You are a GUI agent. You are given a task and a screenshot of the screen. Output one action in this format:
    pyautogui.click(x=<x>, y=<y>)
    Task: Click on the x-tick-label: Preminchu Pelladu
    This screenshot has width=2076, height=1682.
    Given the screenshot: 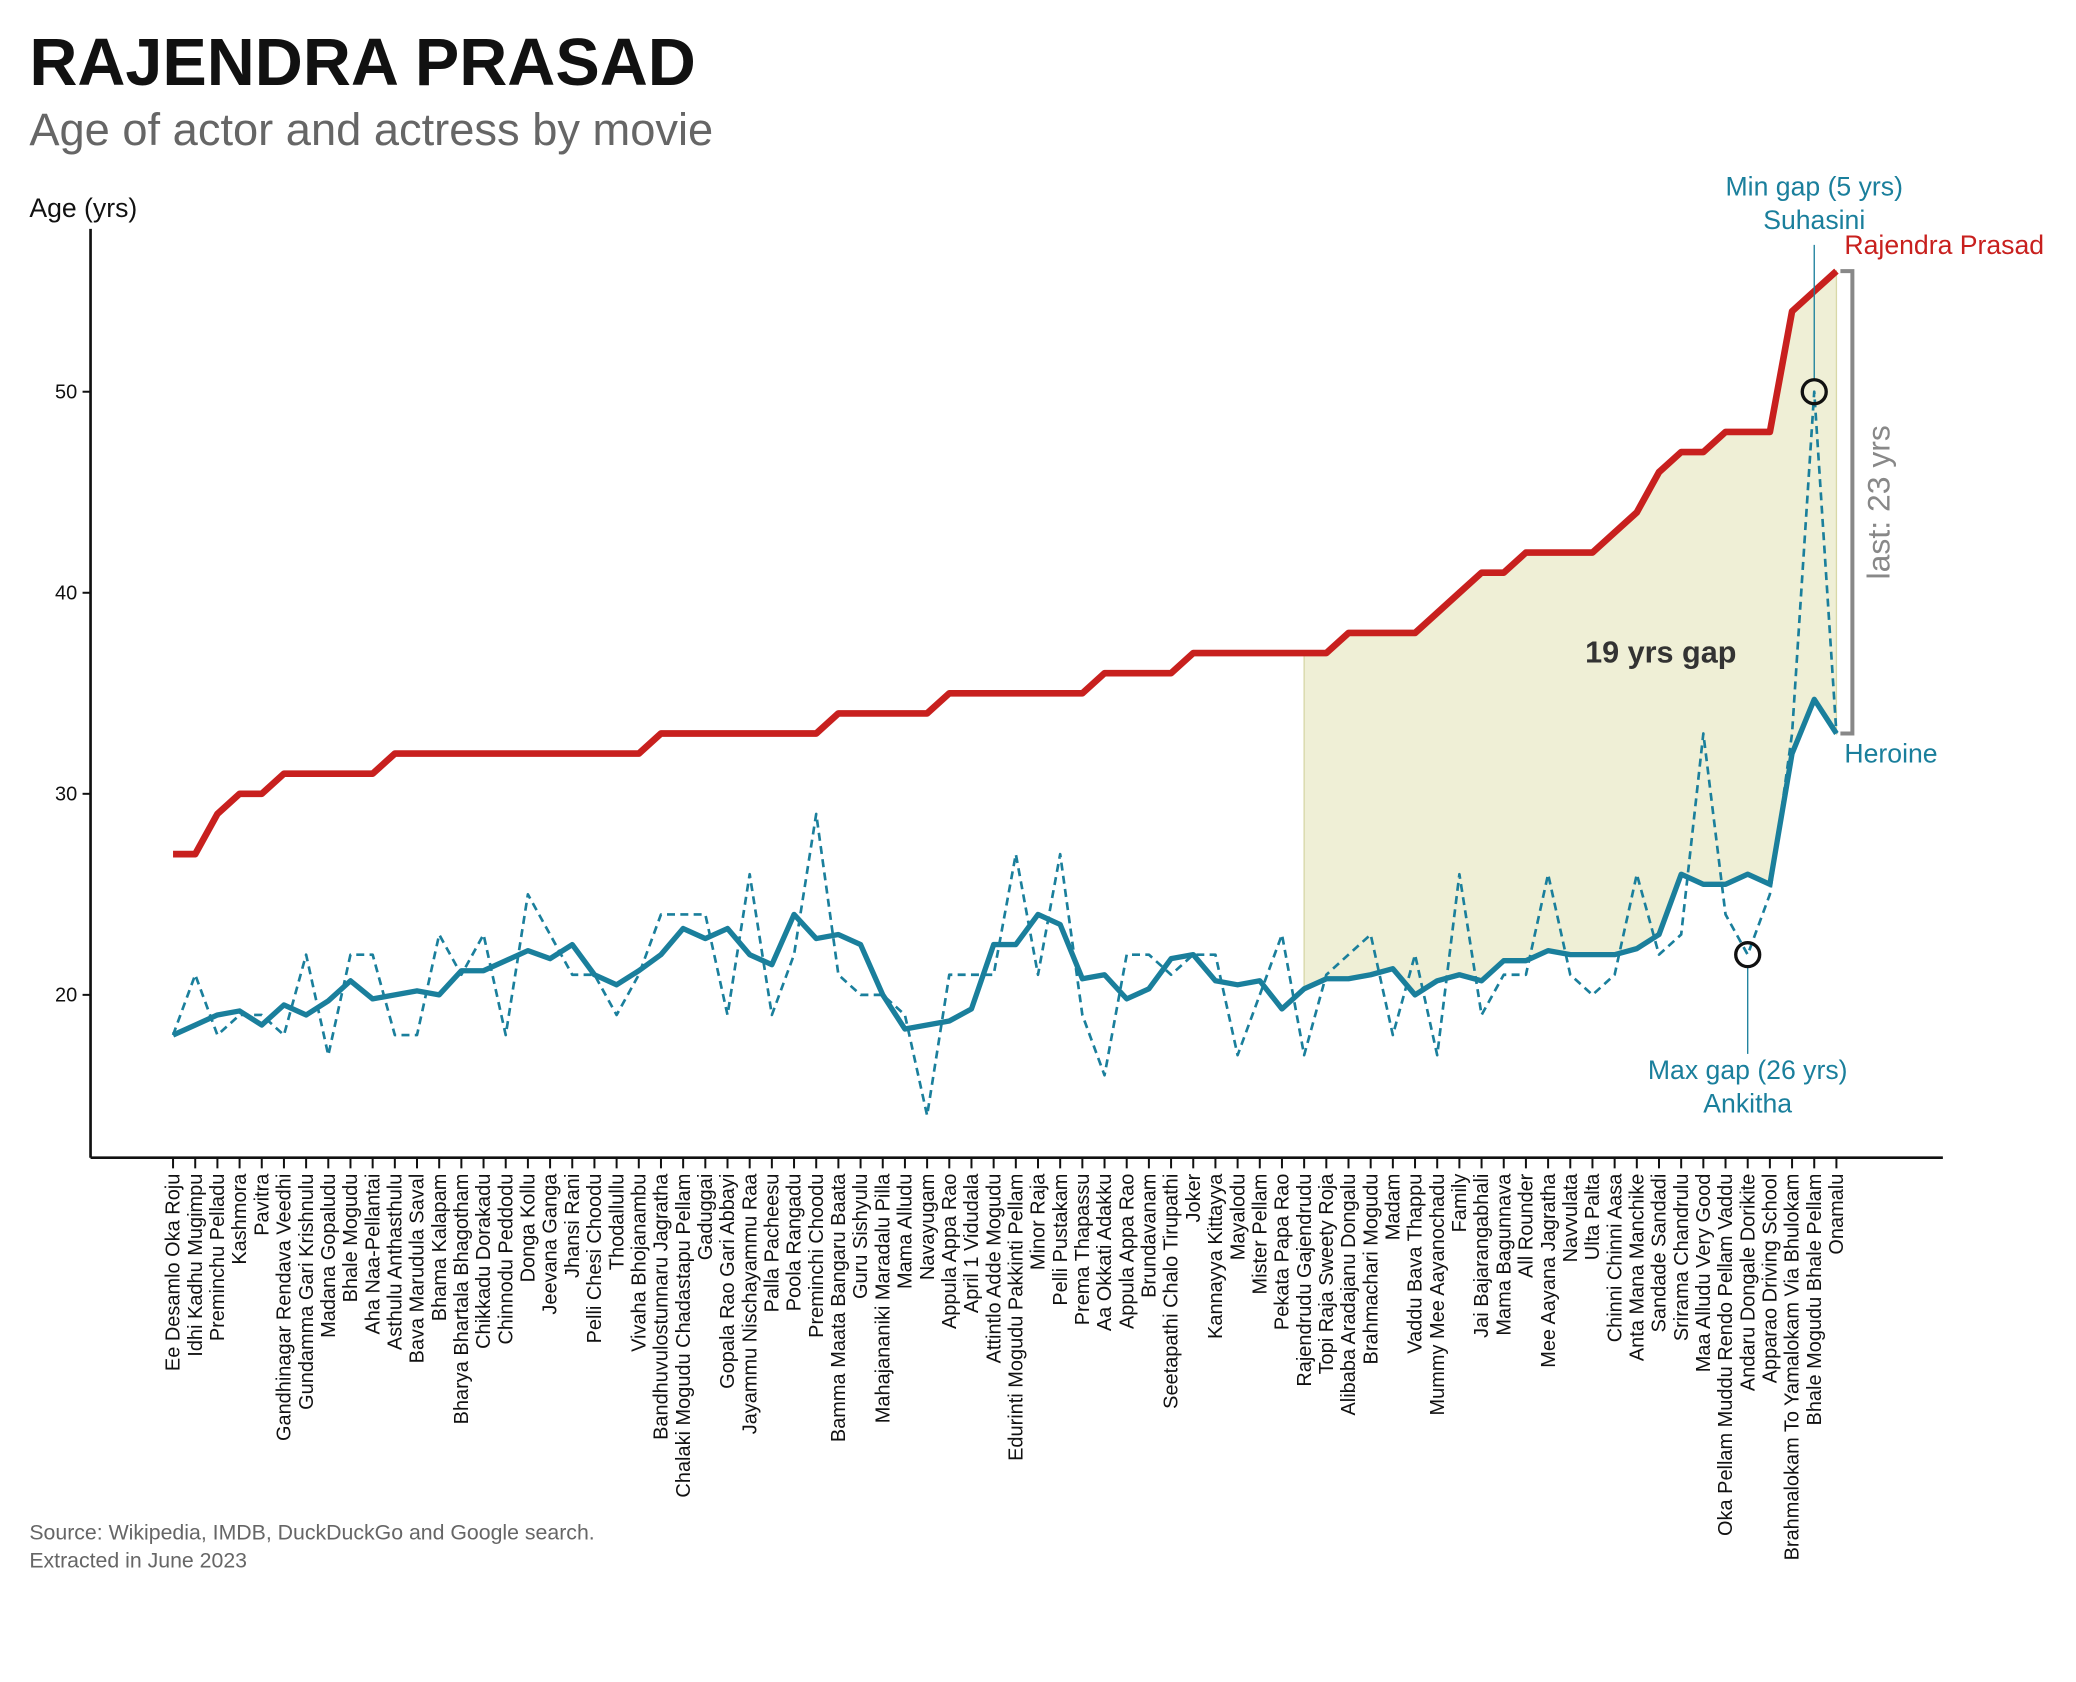 What is the action you would take?
    pyautogui.click(x=218, y=1257)
    